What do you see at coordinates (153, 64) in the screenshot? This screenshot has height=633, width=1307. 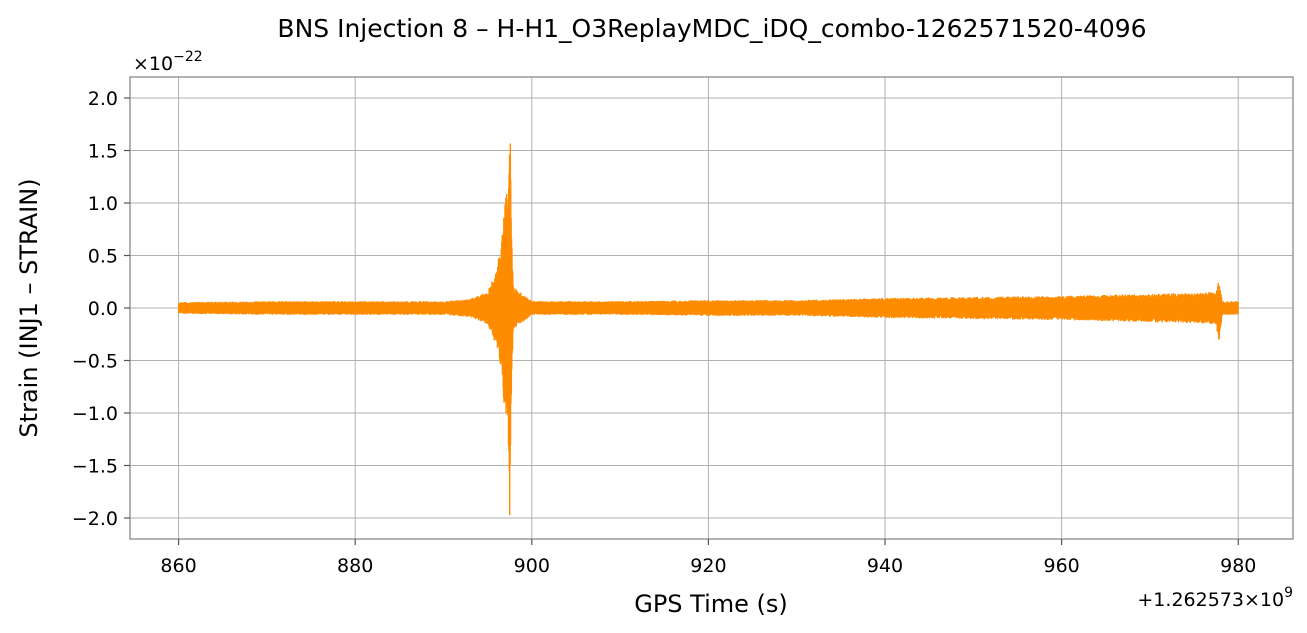 I see `y-scale-base: ×10` at bounding box center [153, 64].